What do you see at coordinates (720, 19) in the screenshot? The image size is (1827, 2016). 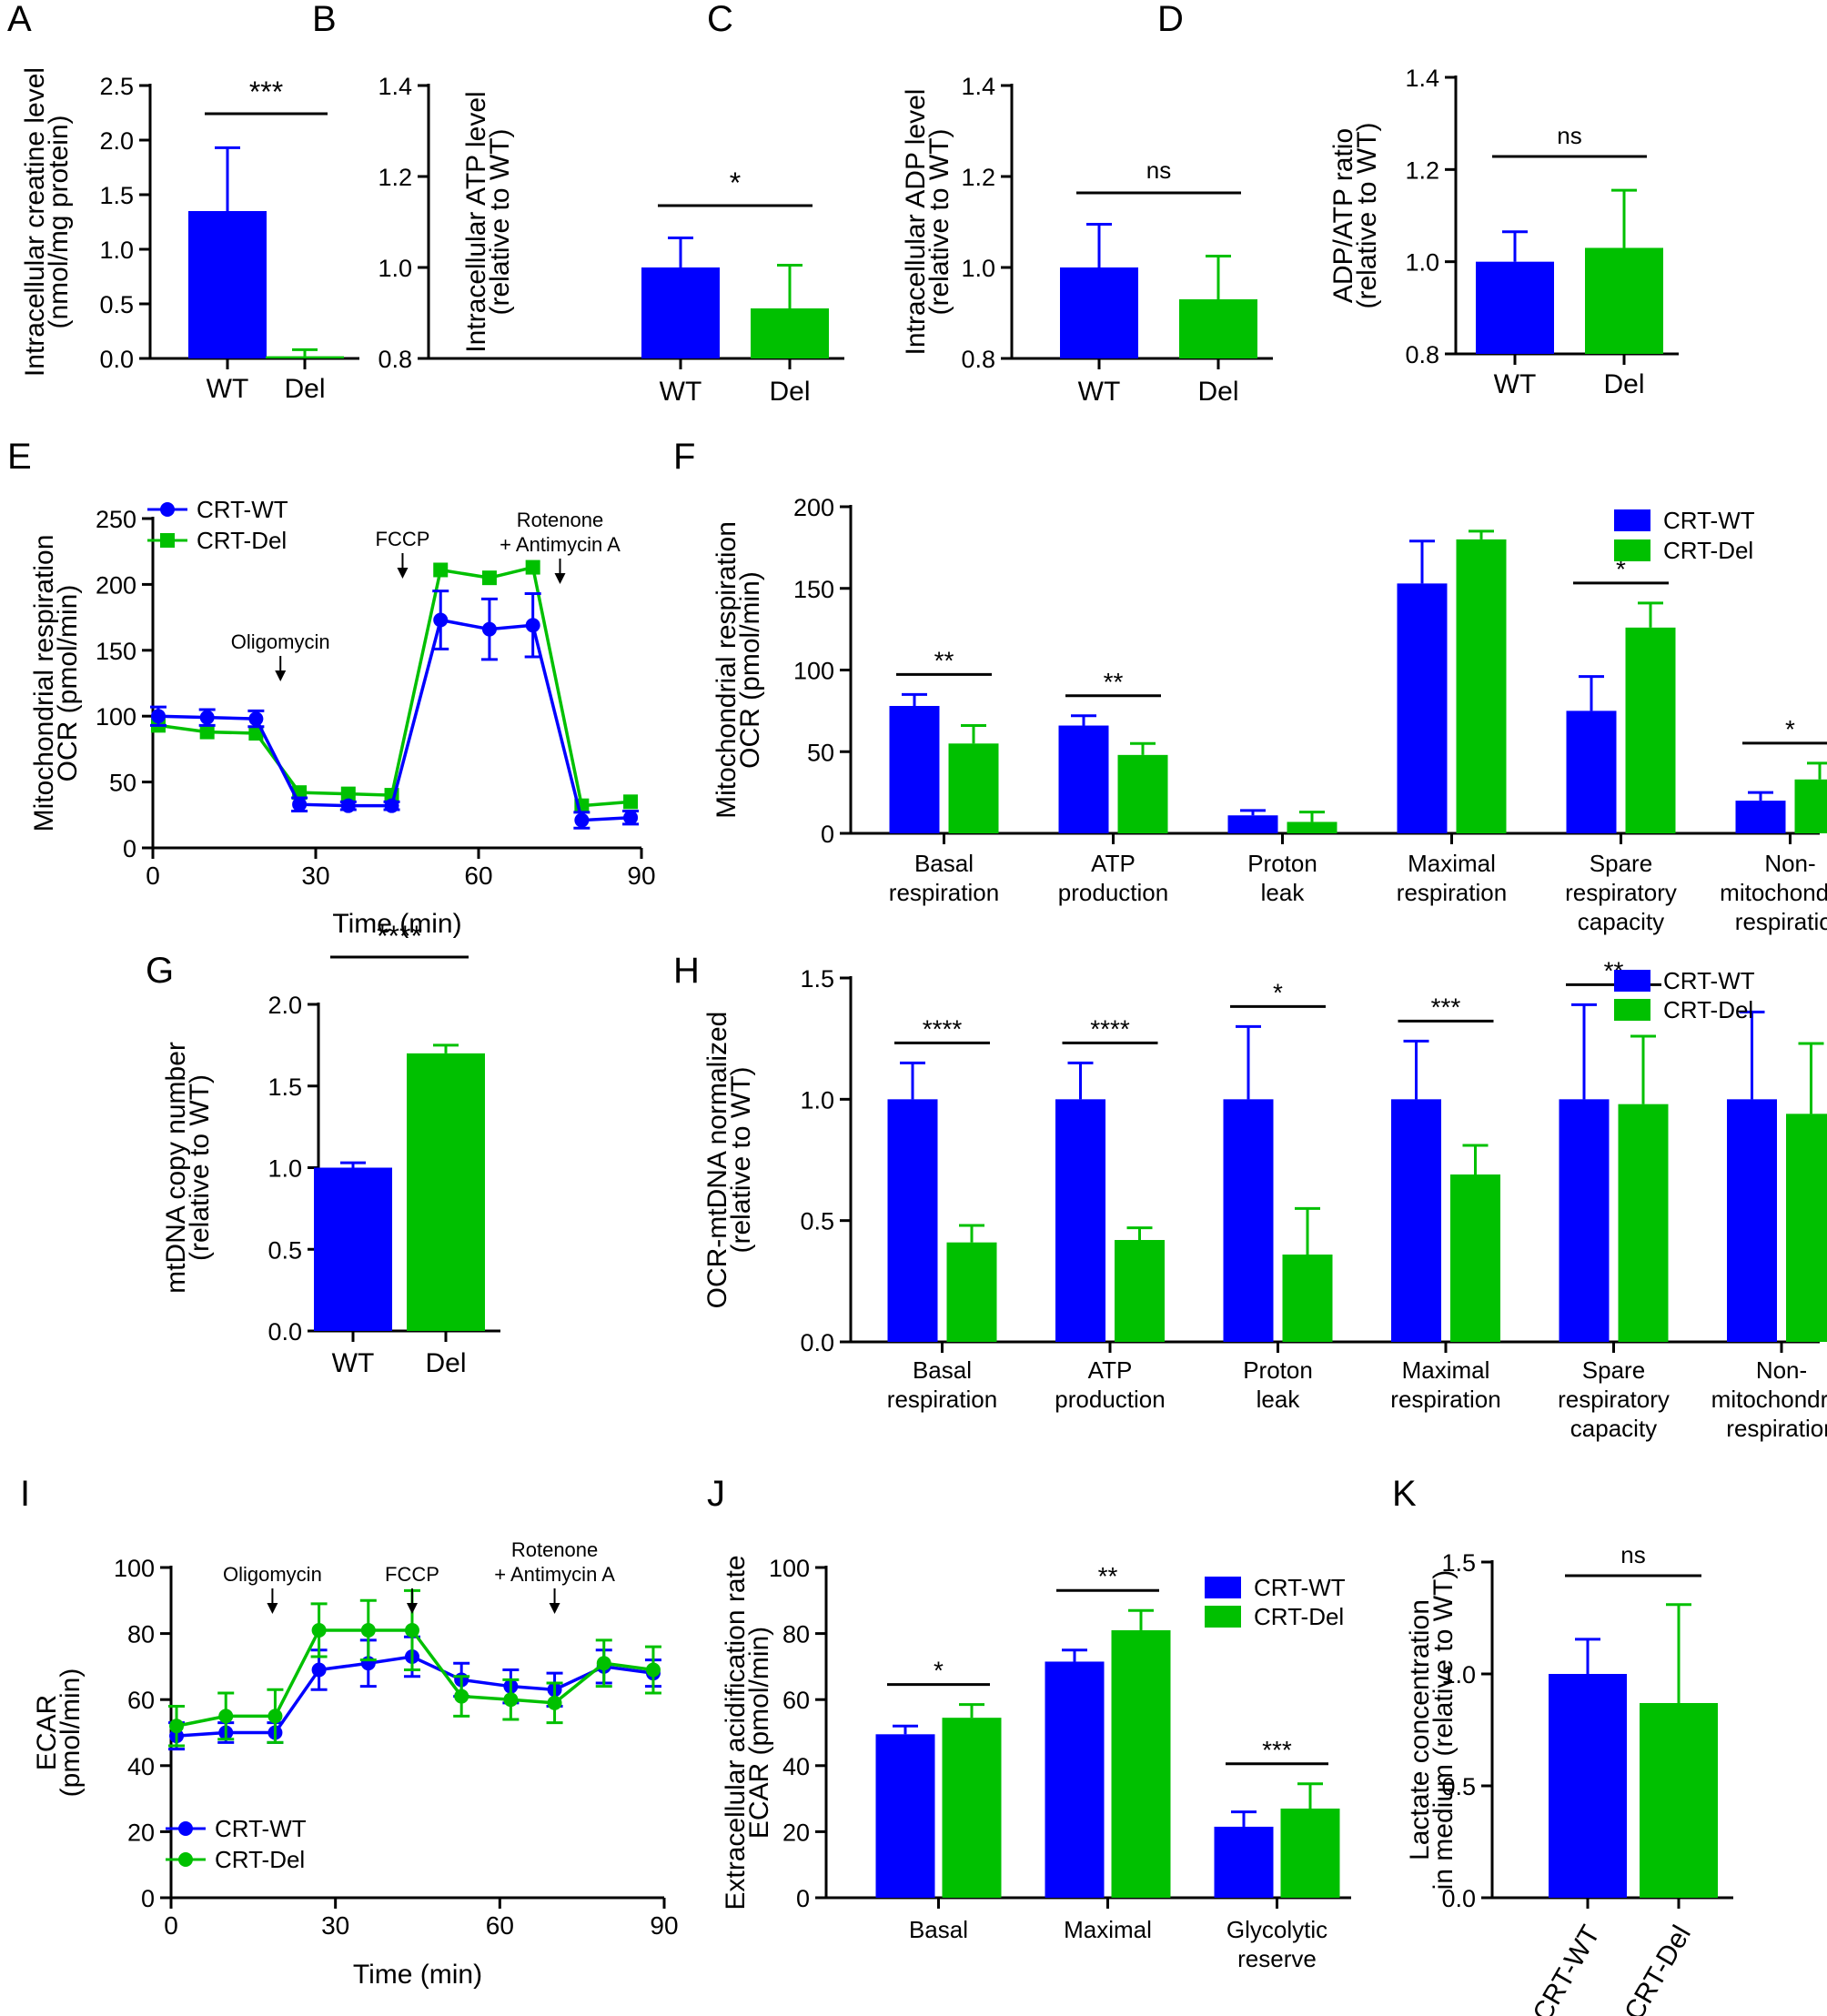 I see `panel-letter: C` at bounding box center [720, 19].